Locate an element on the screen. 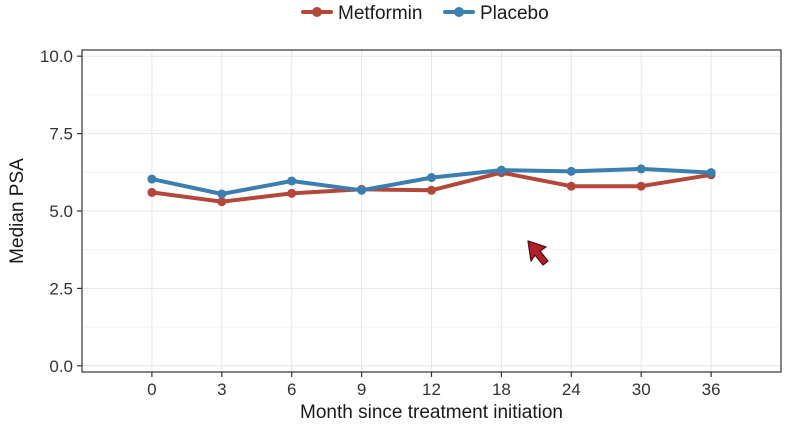 The image size is (788, 431). mouse-cursor-icon is located at coordinates (538, 253).